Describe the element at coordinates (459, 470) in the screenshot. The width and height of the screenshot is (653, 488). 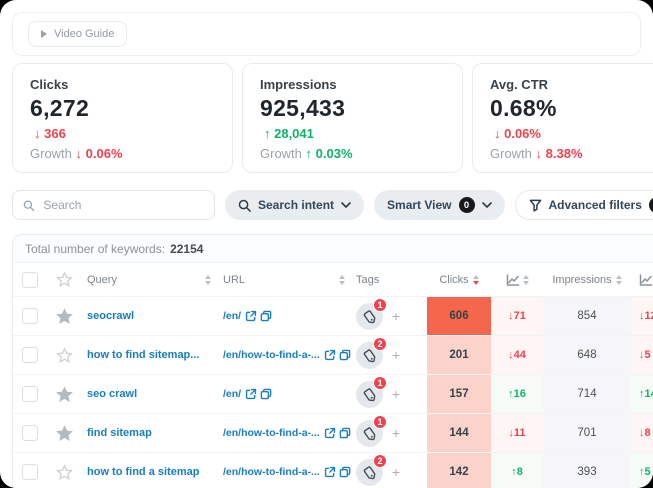
I see `clicks-cell: 142` at that location.